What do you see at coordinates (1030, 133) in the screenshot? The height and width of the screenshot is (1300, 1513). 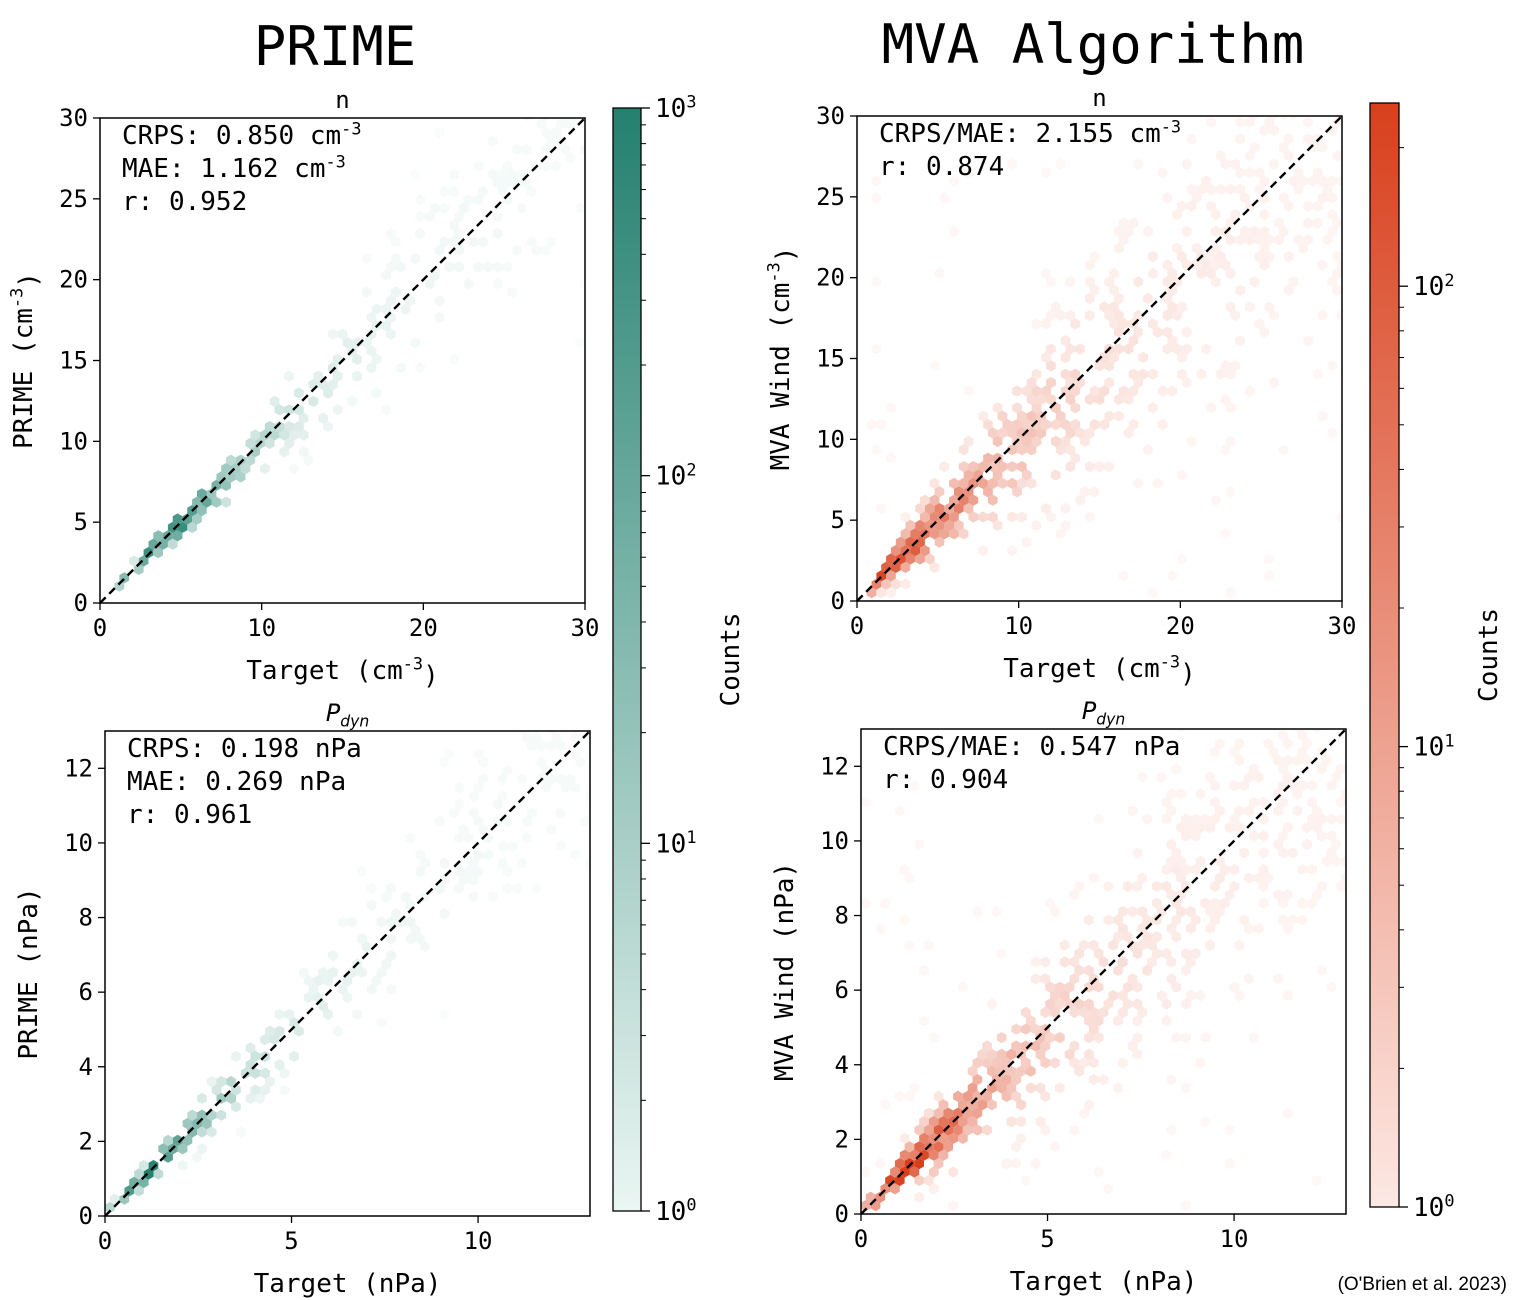 I see `stat-line: CRPS/MAE: 2.155 cm-3​` at bounding box center [1030, 133].